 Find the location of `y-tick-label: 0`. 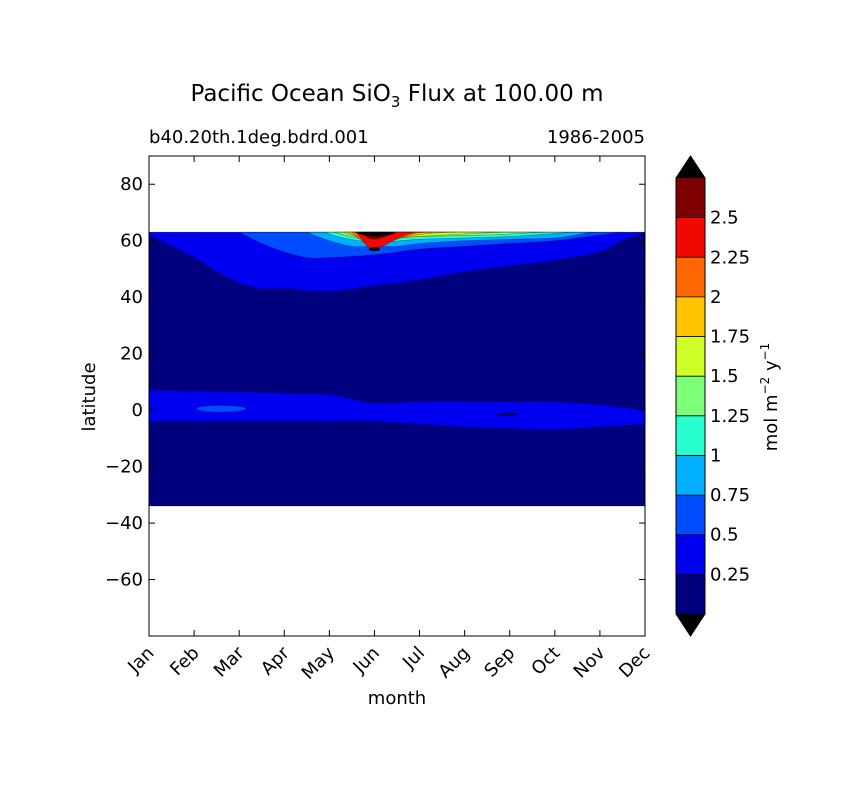

y-tick-label: 0 is located at coordinates (137, 410).